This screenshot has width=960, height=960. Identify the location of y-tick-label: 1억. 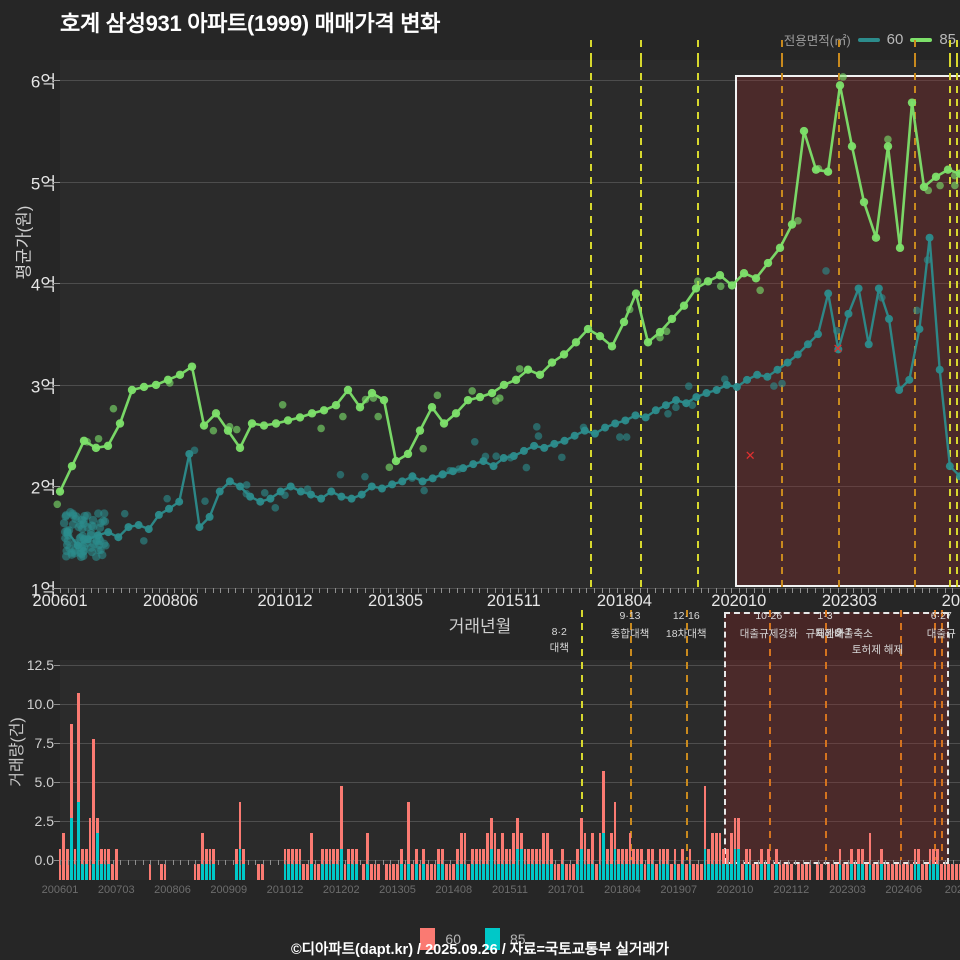
(43, 590).